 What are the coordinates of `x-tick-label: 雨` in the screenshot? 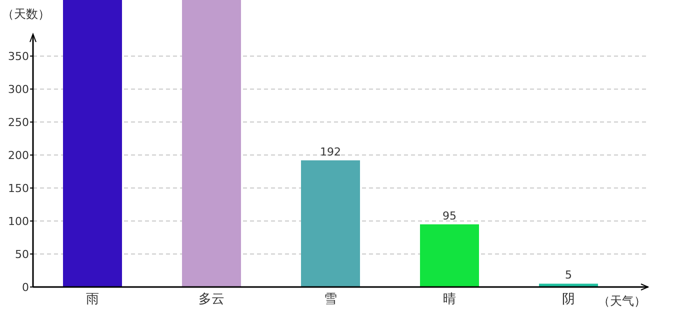 It's located at (92, 299).